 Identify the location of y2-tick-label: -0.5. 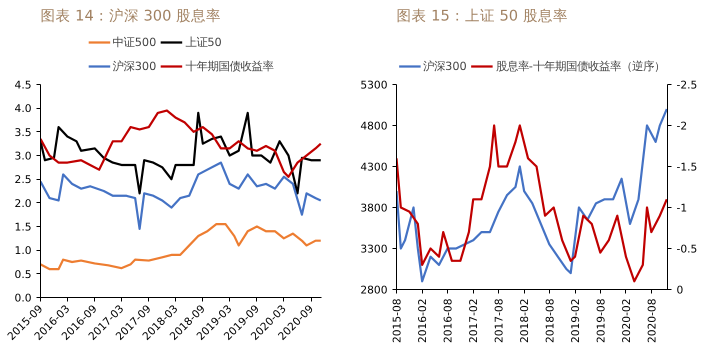
(687, 249).